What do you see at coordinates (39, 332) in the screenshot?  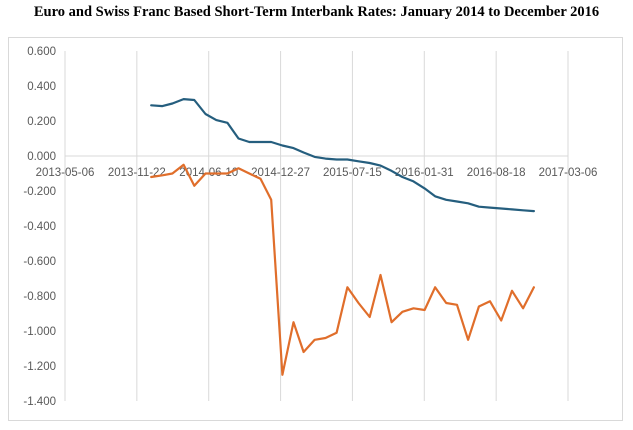 I see `y-tick-label: -1.000` at bounding box center [39, 332].